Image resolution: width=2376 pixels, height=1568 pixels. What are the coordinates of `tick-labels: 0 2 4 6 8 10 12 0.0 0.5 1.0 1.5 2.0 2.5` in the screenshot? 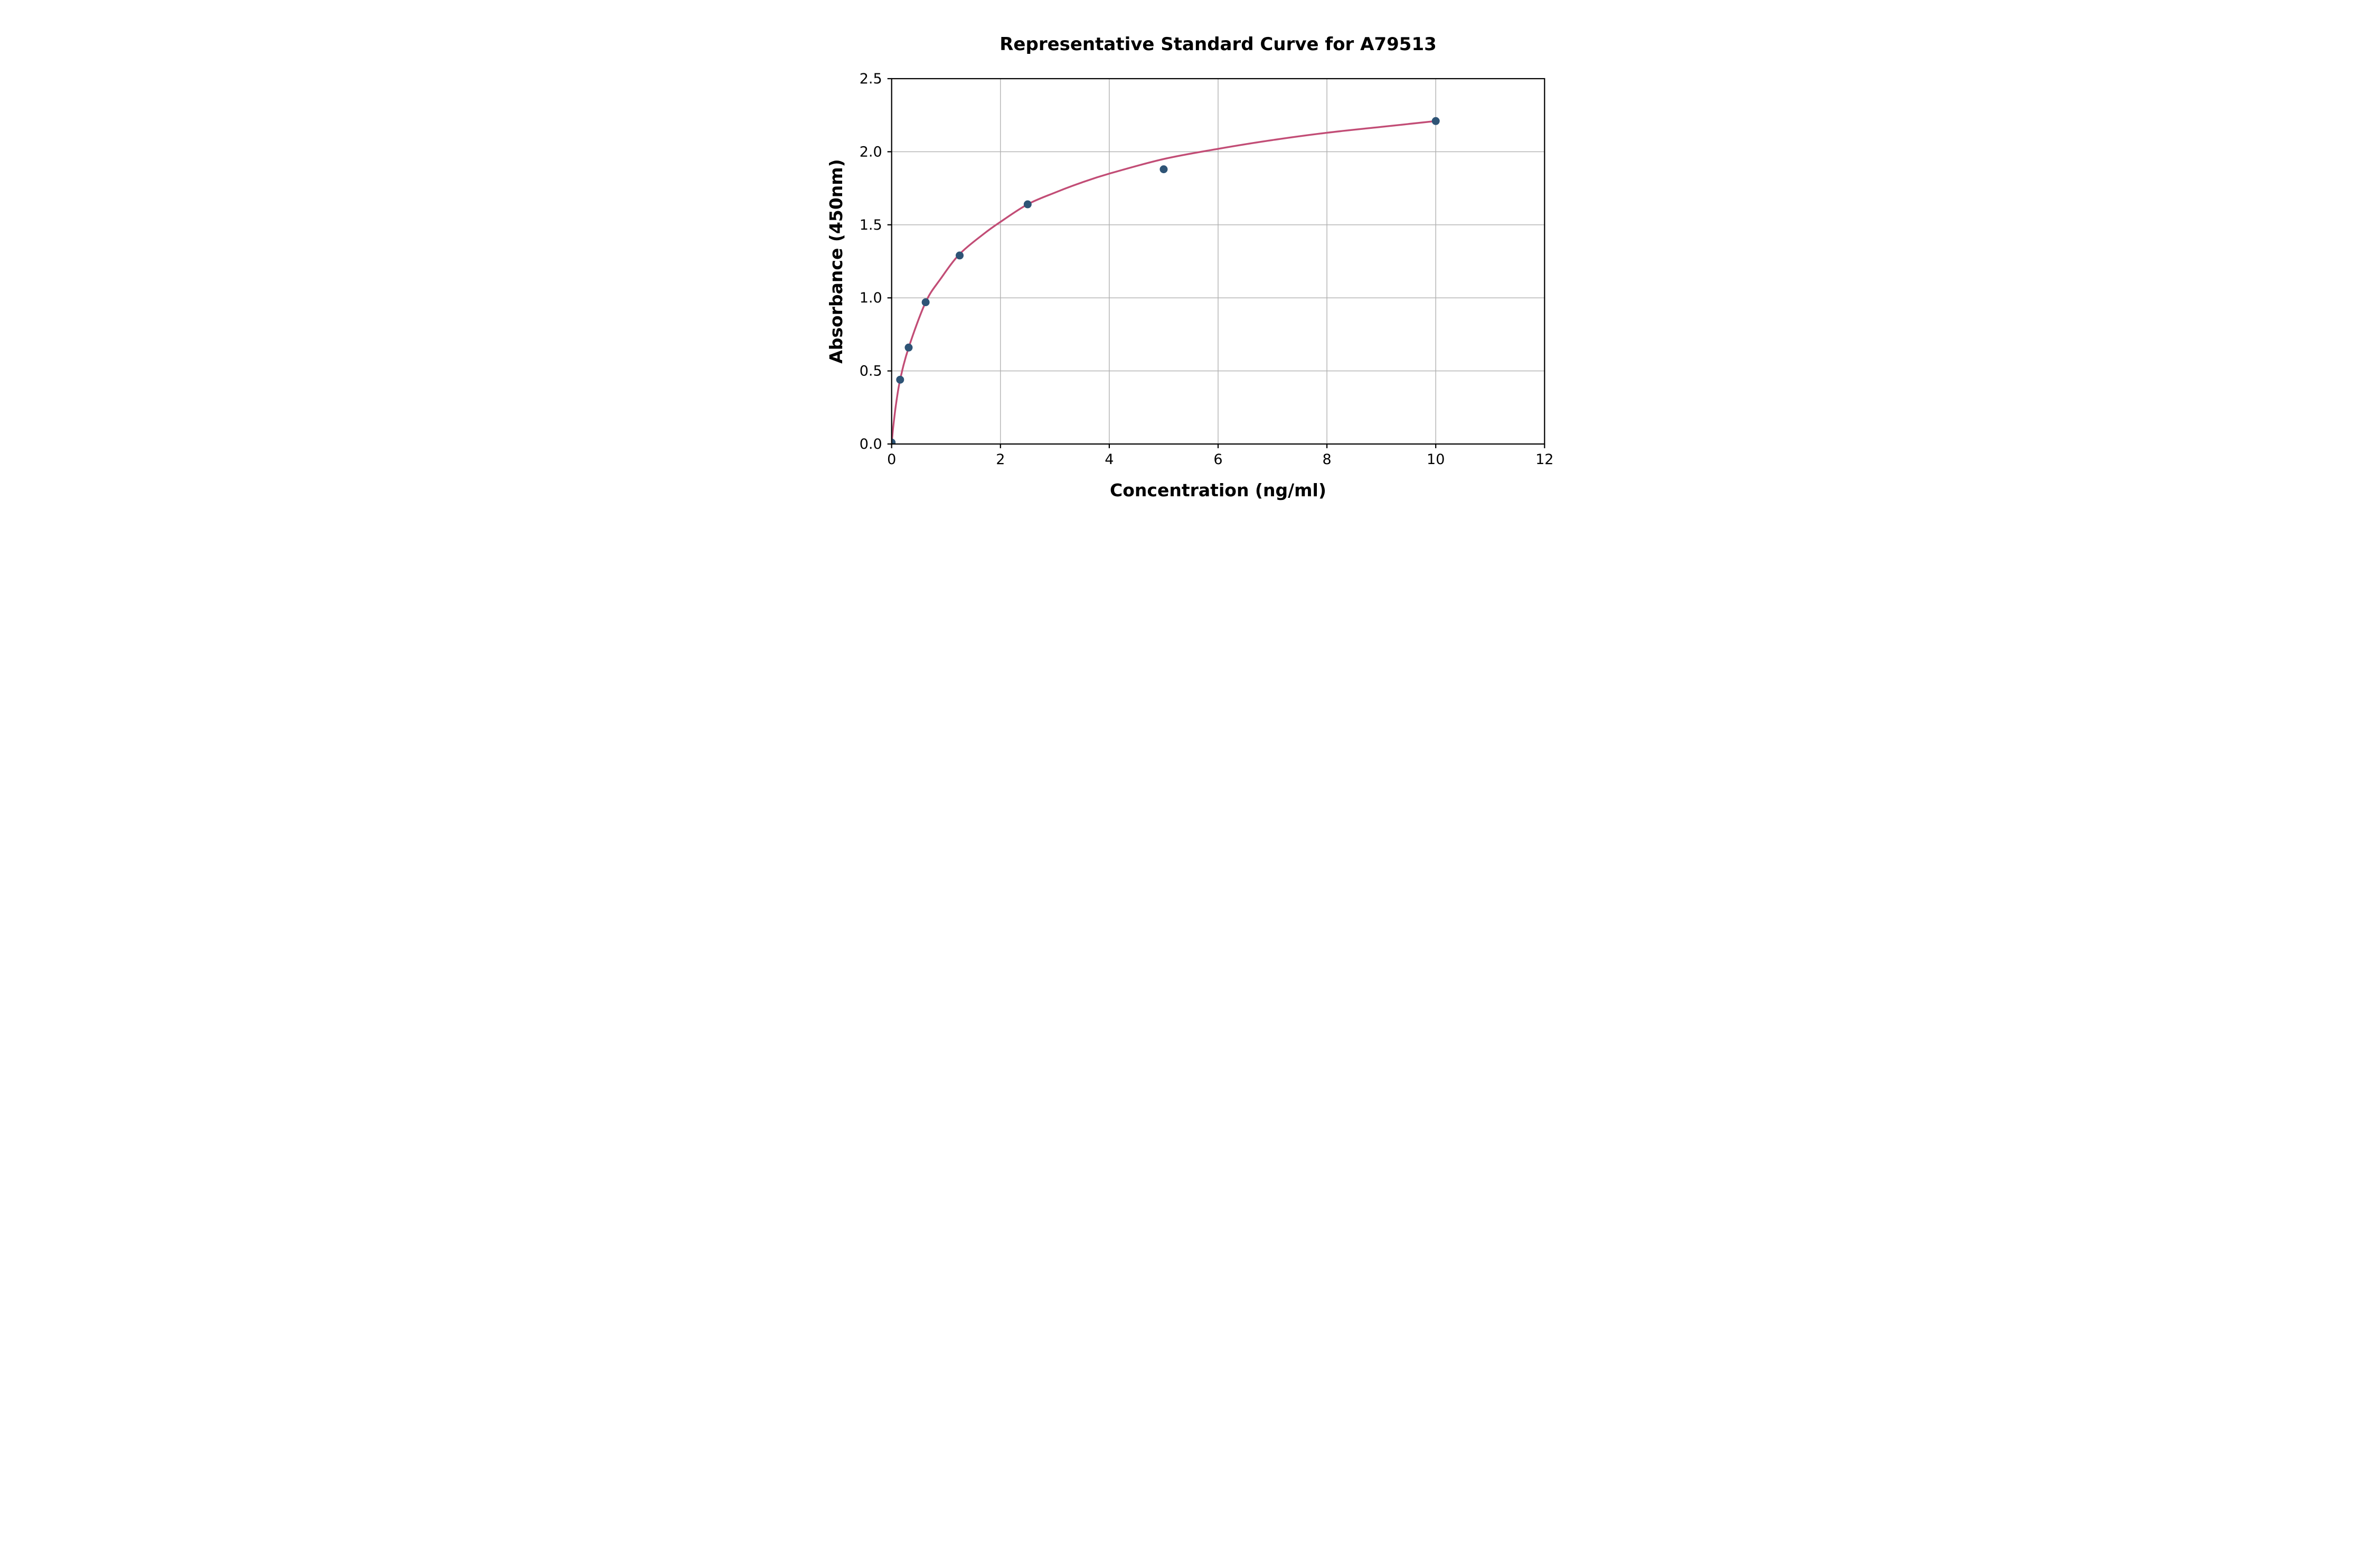 It's located at (1207, 269).